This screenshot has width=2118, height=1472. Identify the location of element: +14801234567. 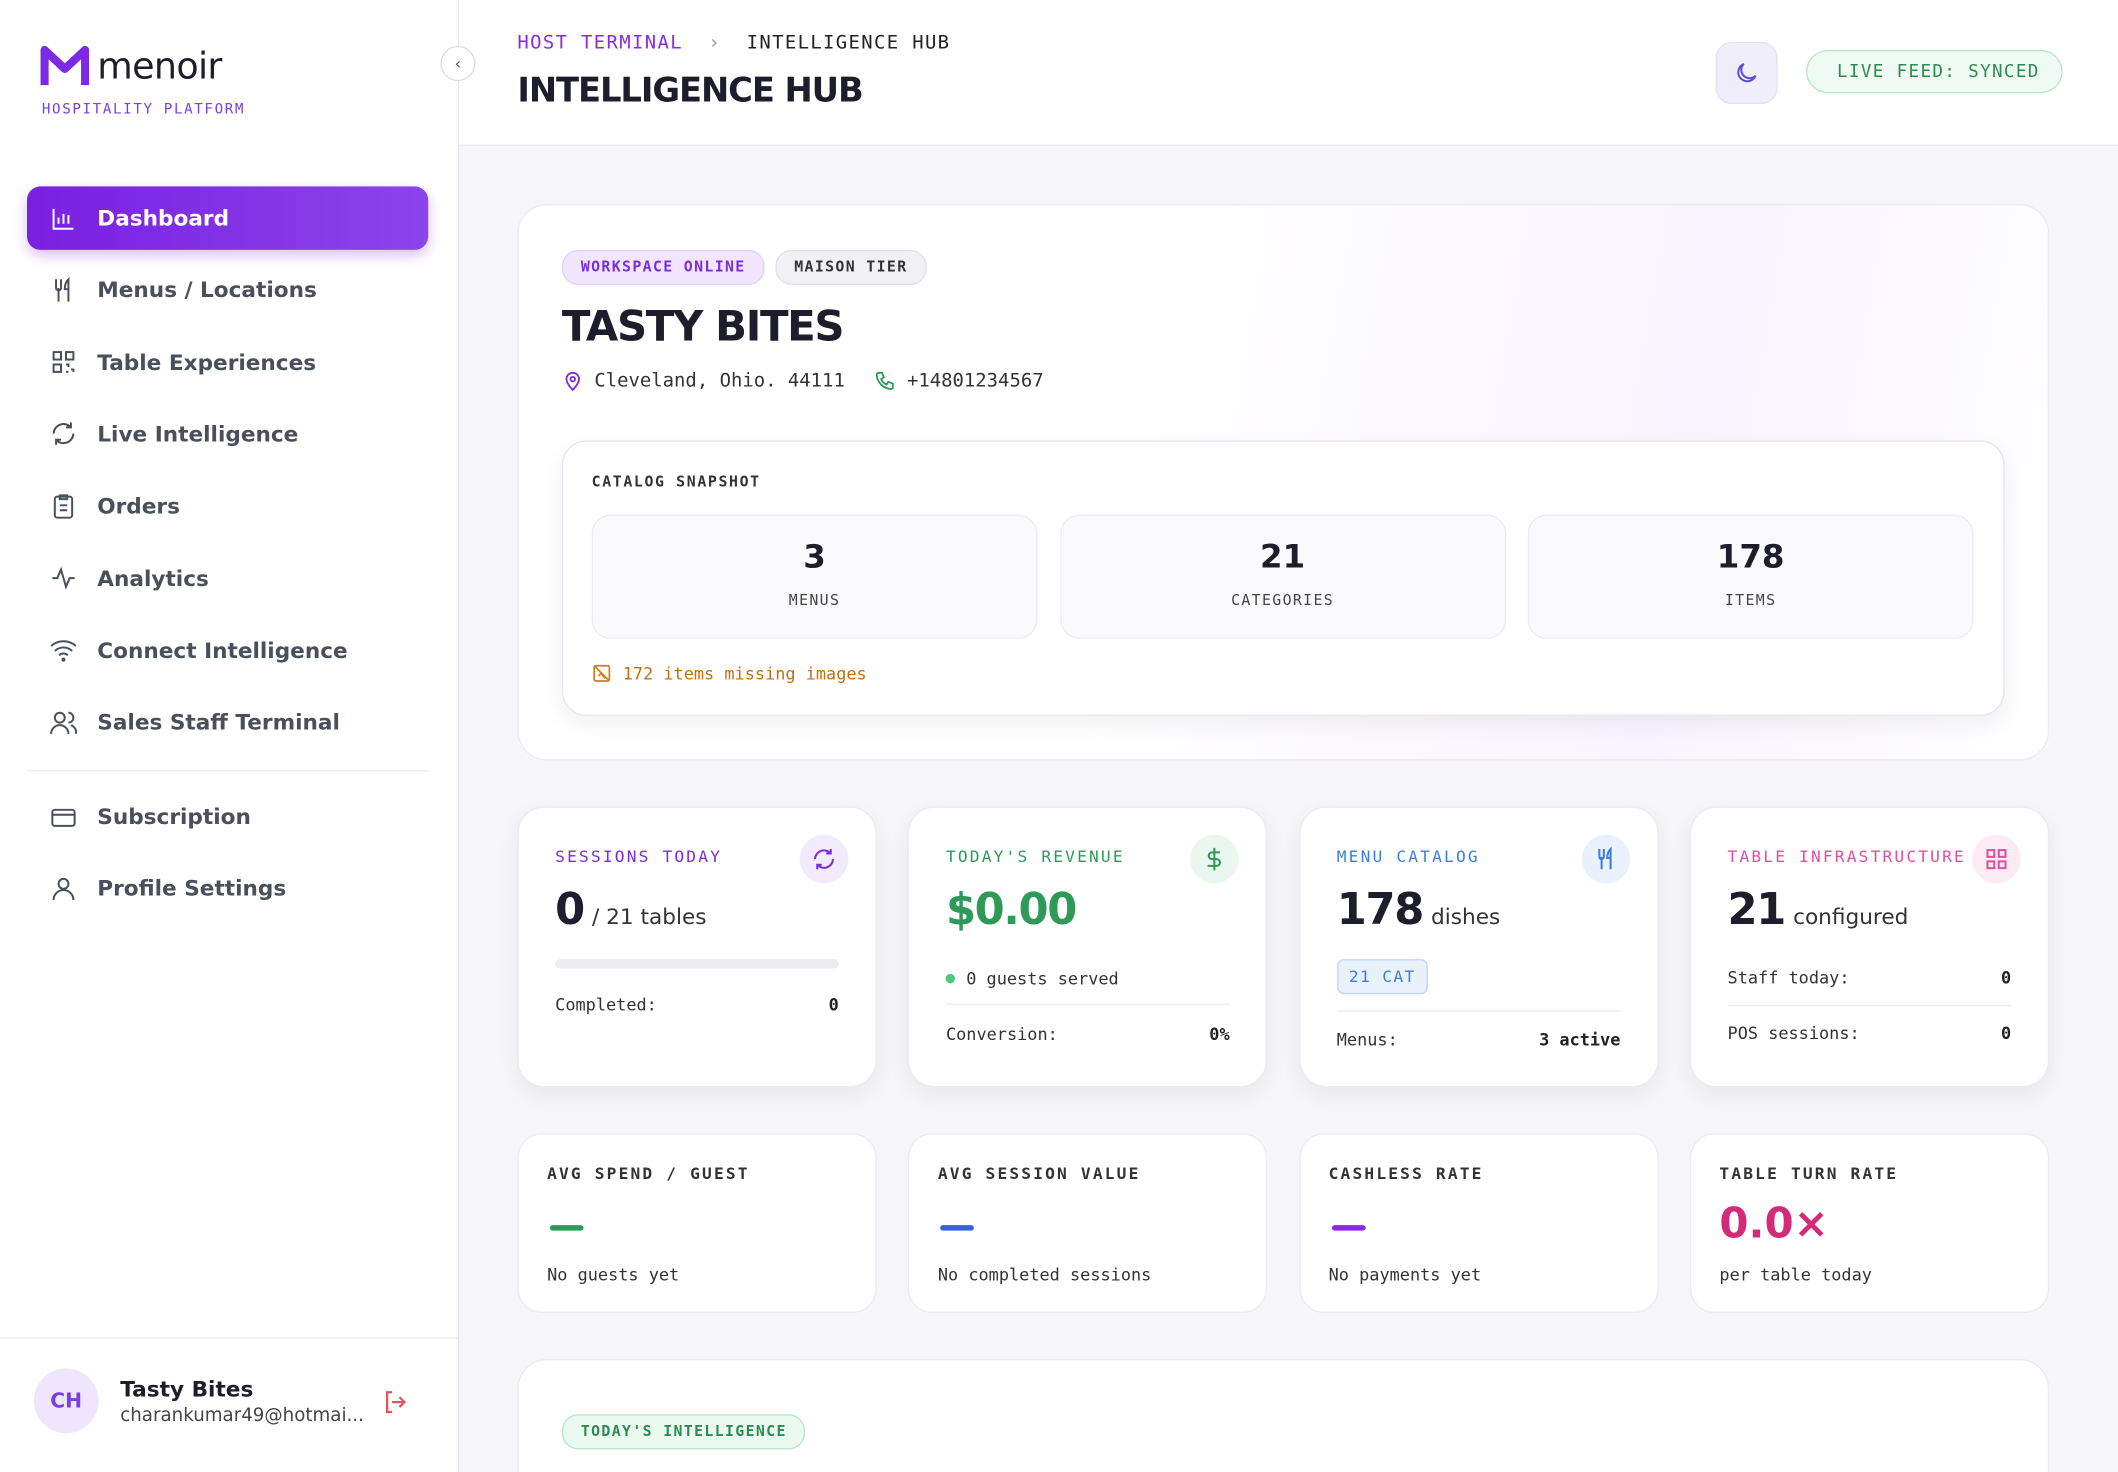
(959, 381).